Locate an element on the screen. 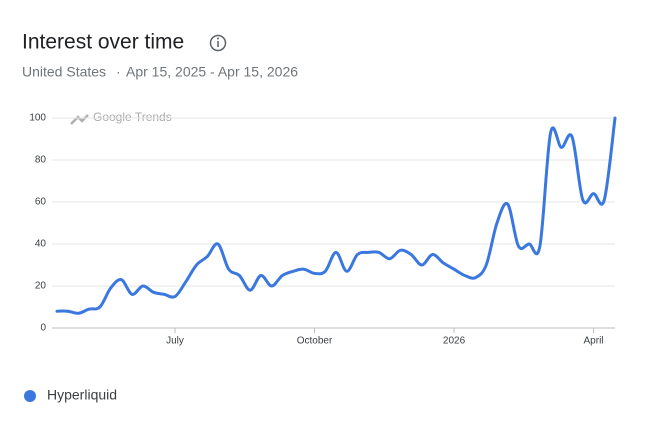  watermark-icon is located at coordinates (79, 119).